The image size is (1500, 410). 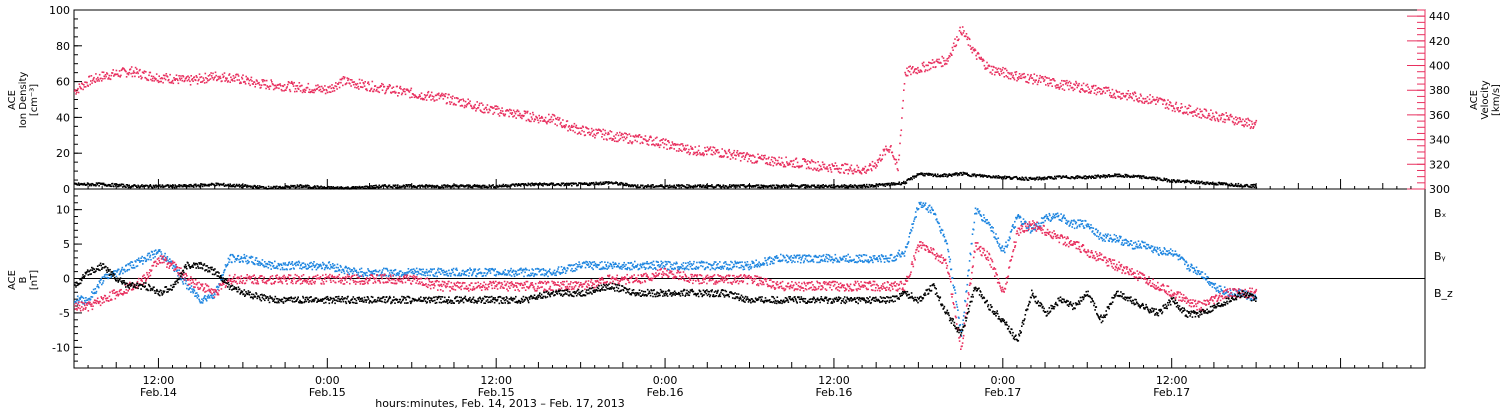 What do you see at coordinates (23, 100) in the screenshot?
I see `density-axis-title: Ion Density` at bounding box center [23, 100].